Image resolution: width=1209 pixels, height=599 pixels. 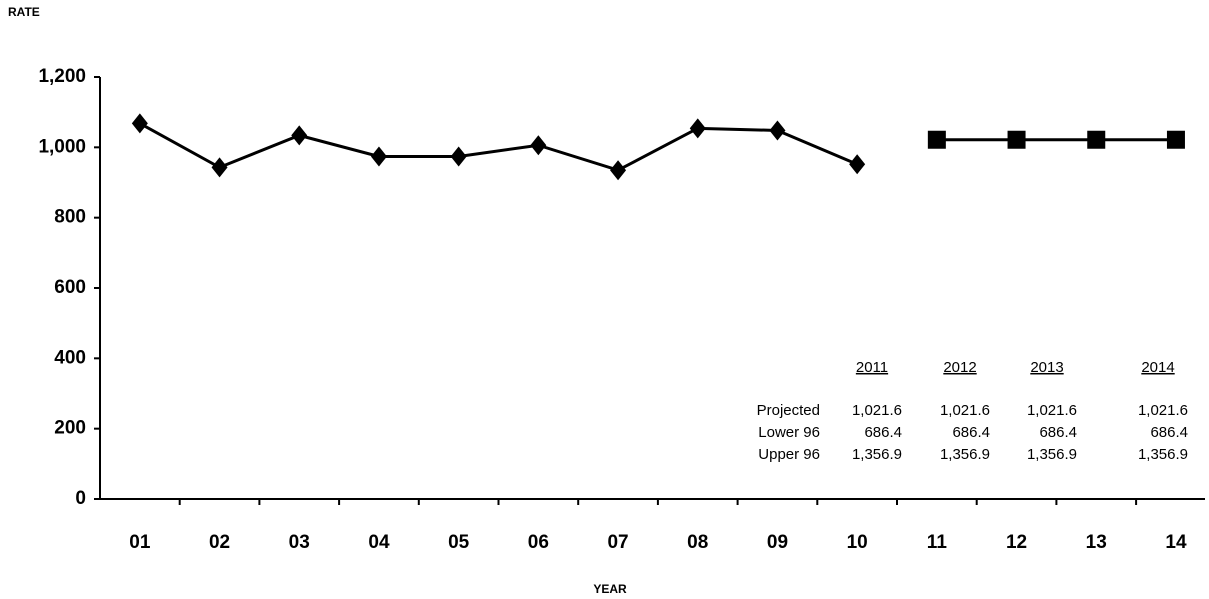 I want to click on row-label: Lower 96, so click(x=789, y=432).